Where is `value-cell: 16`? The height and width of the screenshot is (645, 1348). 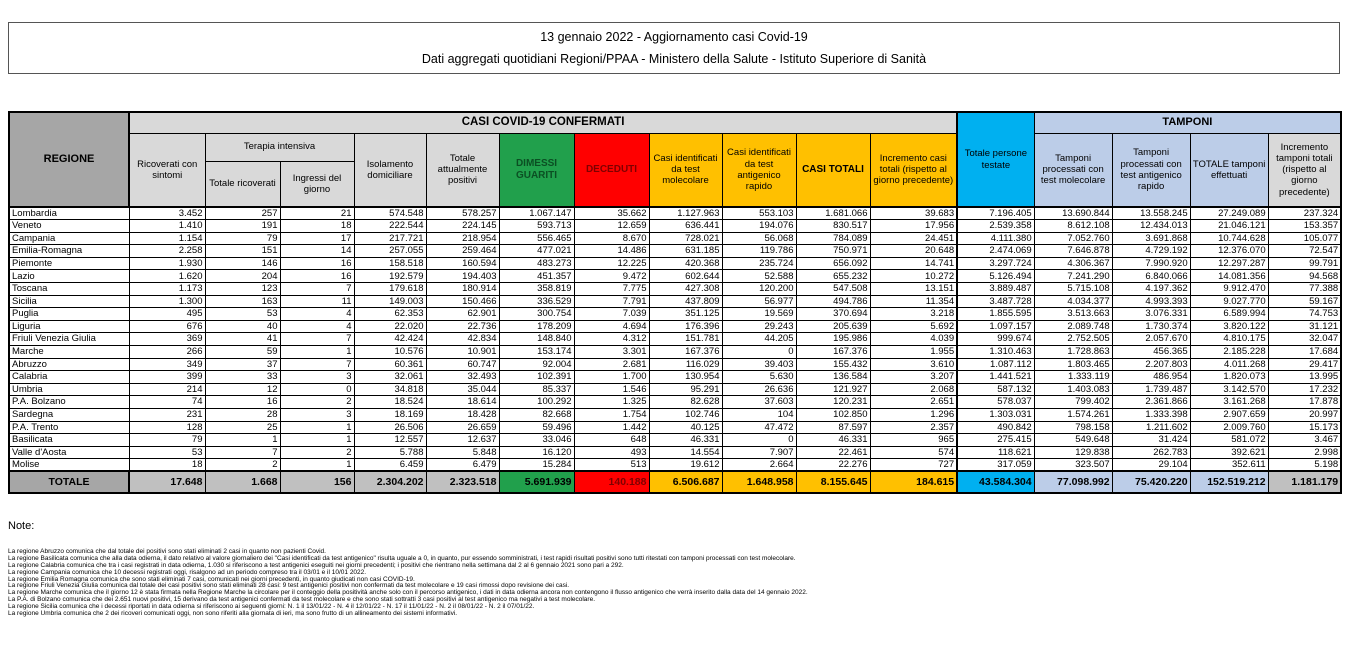
value-cell: 16 is located at coordinates (317, 263).